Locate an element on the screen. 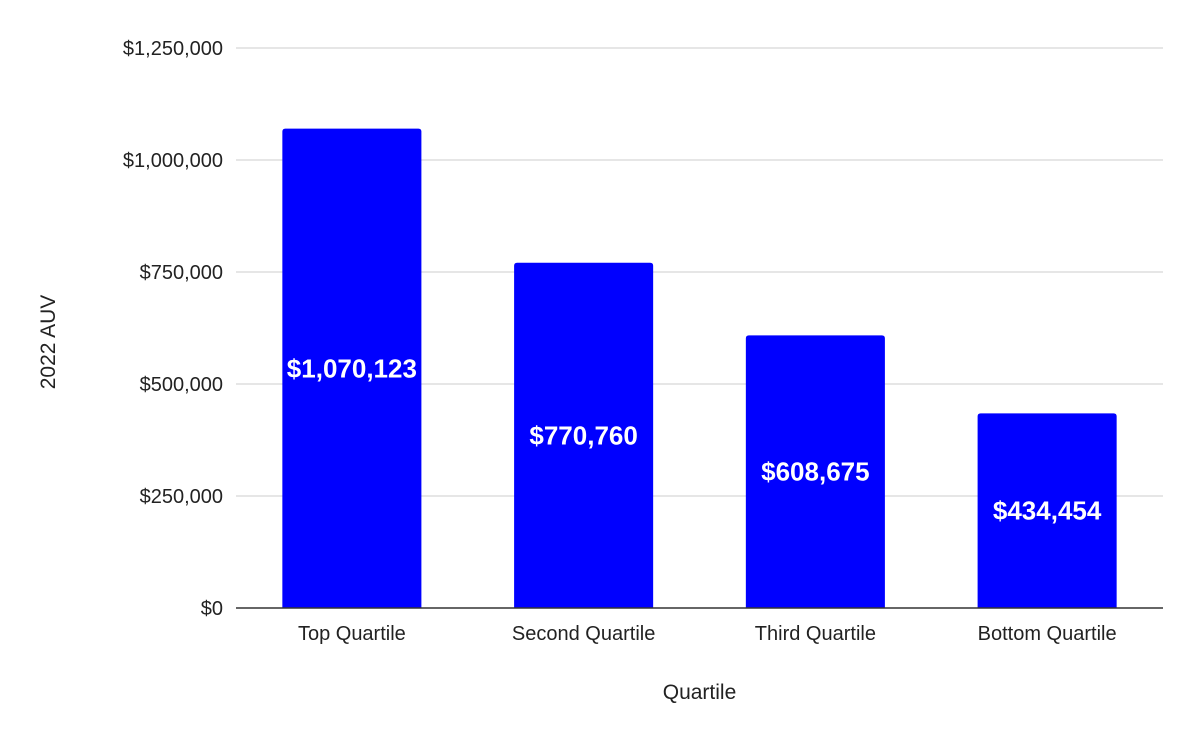 The height and width of the screenshot is (742, 1200). data-label: $434,454 is located at coordinates (1047, 511).